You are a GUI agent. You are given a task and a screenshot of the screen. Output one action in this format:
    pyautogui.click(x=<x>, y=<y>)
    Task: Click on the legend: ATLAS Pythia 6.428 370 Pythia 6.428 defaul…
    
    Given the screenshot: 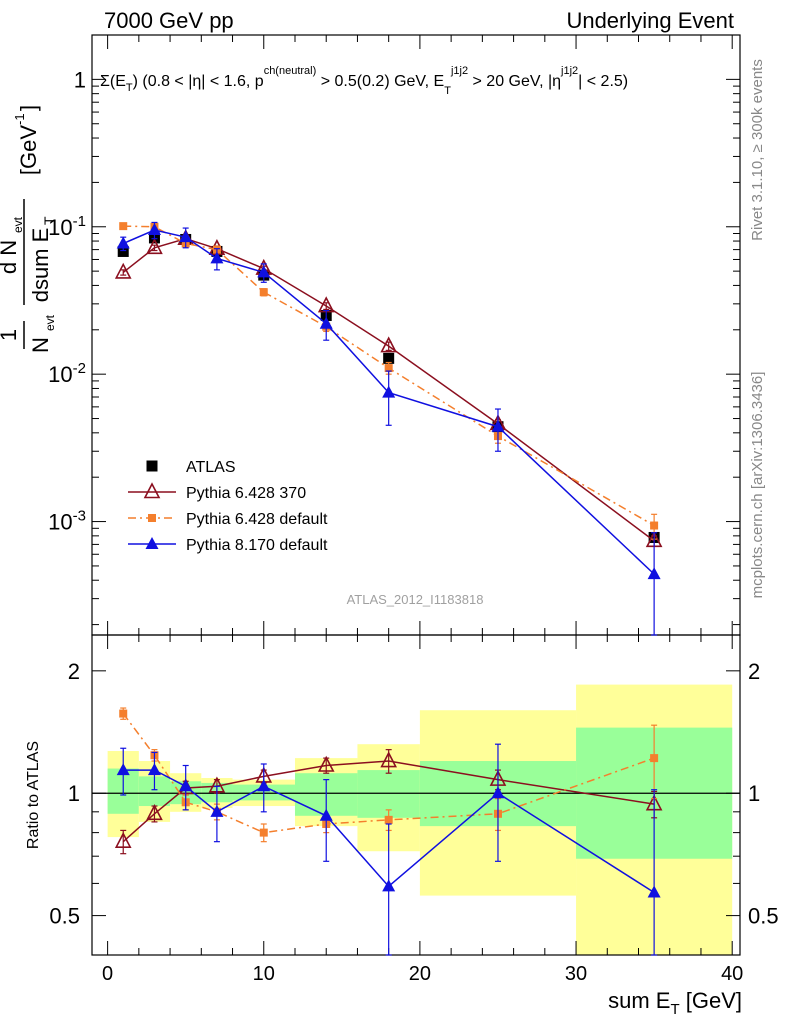 What is the action you would take?
    pyautogui.click(x=228, y=506)
    